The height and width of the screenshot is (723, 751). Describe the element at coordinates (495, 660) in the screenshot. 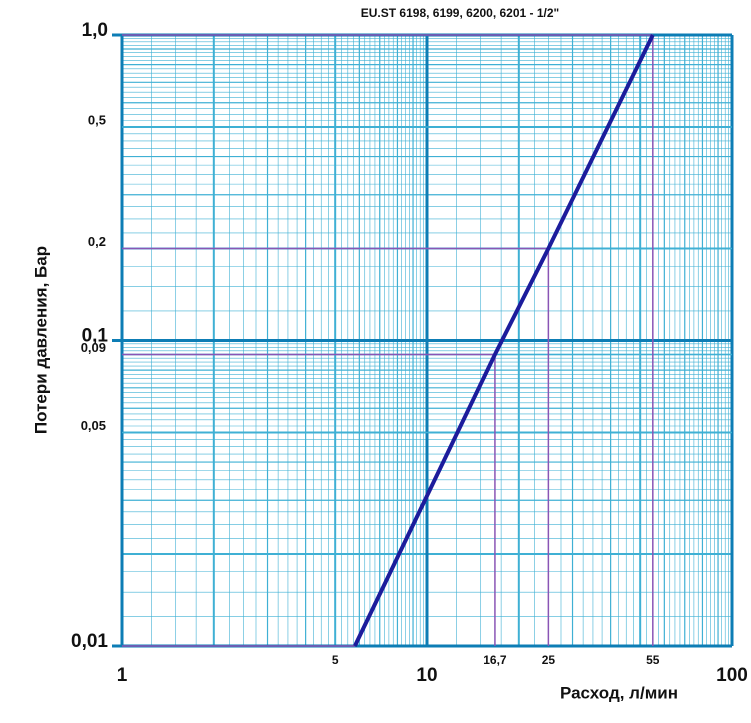

I see `x-annotation-label: 16,7` at that location.